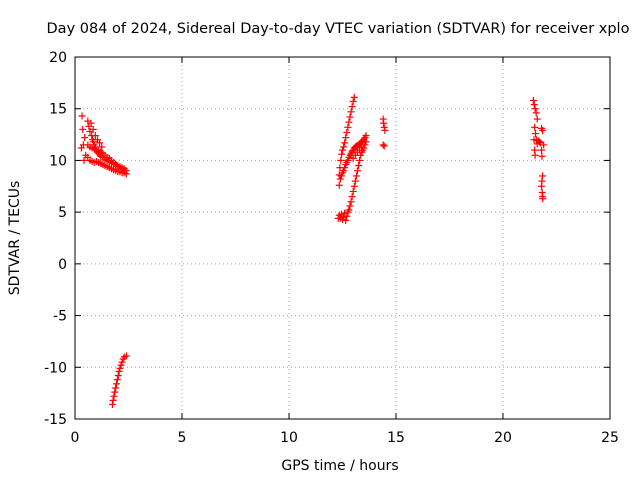 This screenshot has width=640, height=480. What do you see at coordinates (58, 58) in the screenshot?
I see `y-tick-label: 20` at bounding box center [58, 58].